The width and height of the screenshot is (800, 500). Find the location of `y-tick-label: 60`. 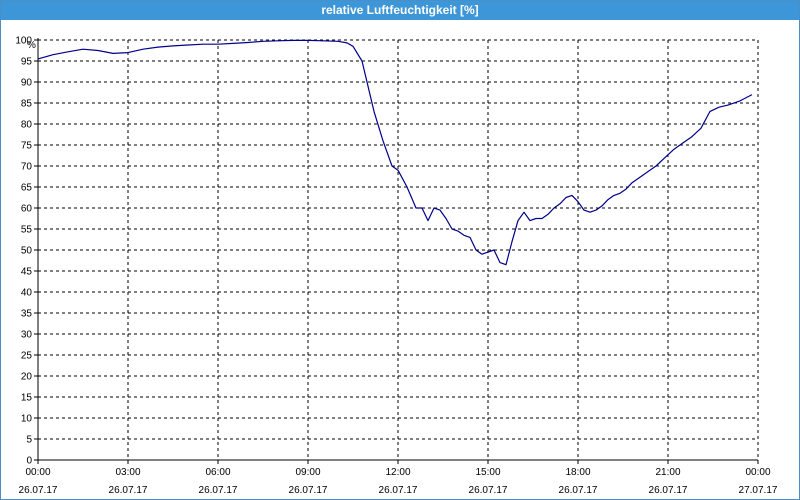

y-tick-label: 60 is located at coordinates (27, 209).